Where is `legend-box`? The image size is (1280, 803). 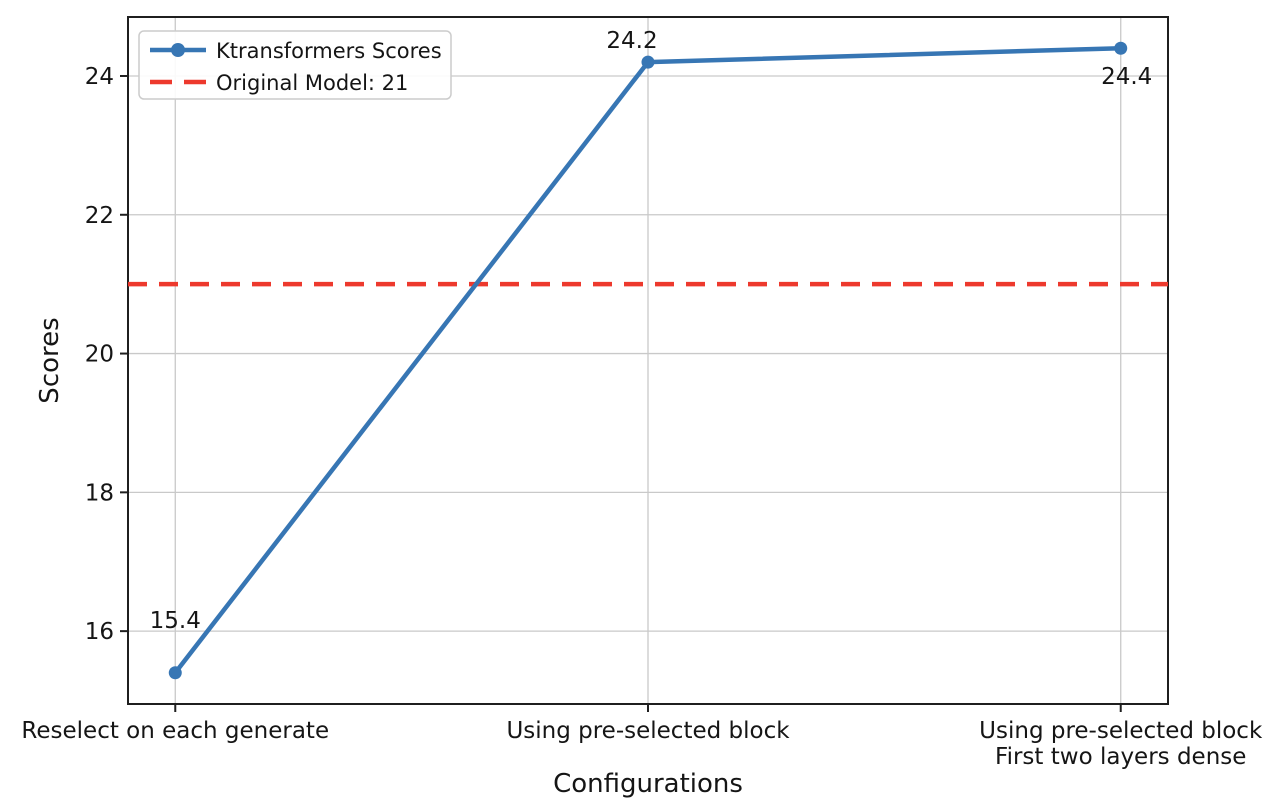
legend-box is located at coordinates (295, 65).